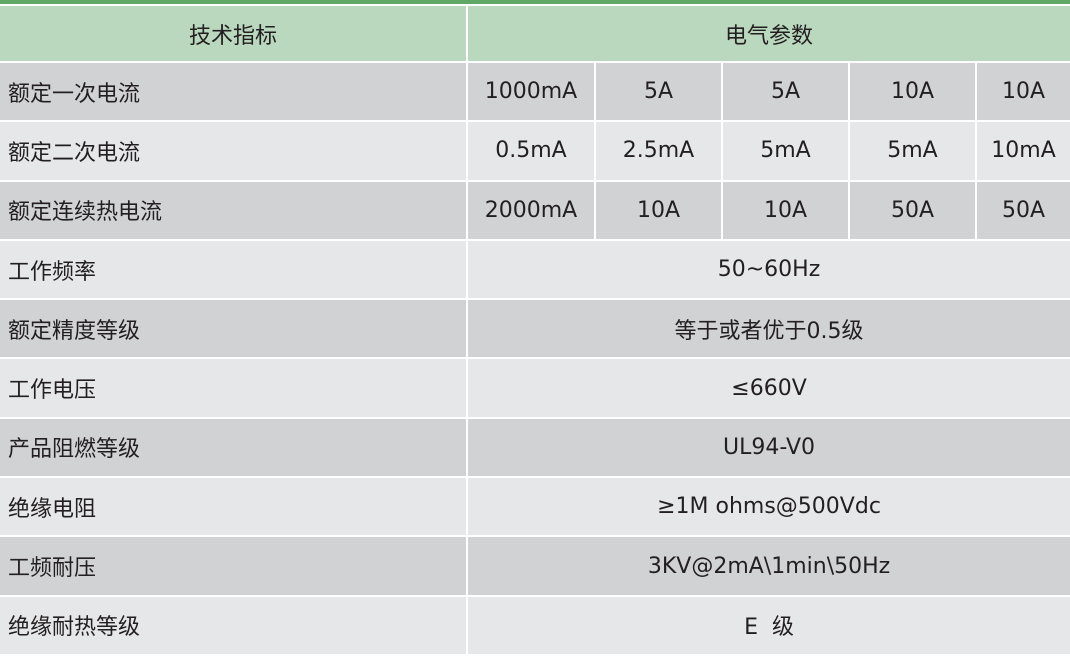 The width and height of the screenshot is (1070, 656). I want to click on table-row: 产品阻燃等级 UL94-V0, so click(535, 447).